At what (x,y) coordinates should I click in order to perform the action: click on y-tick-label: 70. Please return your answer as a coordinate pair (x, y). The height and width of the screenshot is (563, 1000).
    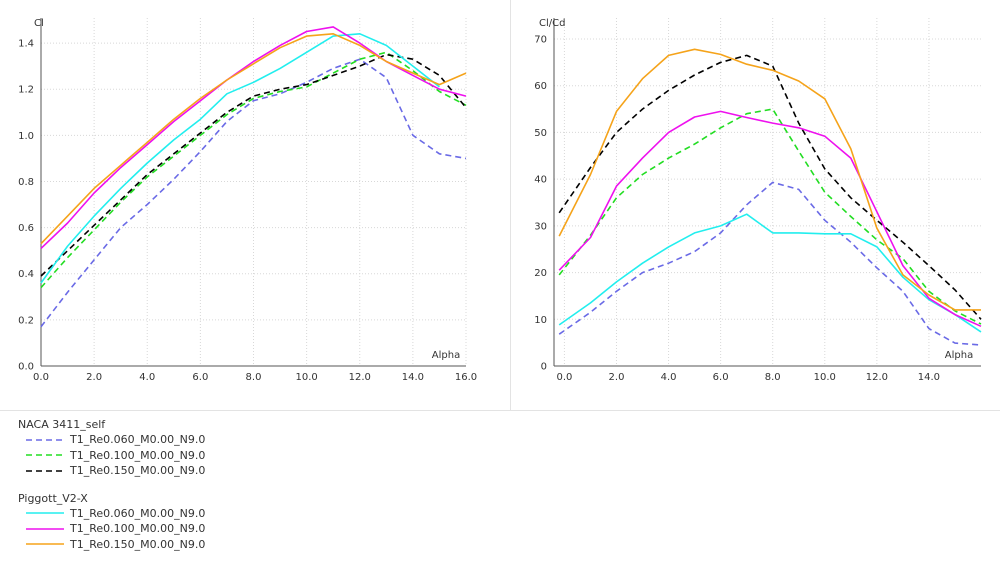
    Looking at the image, I should click on (540, 40).